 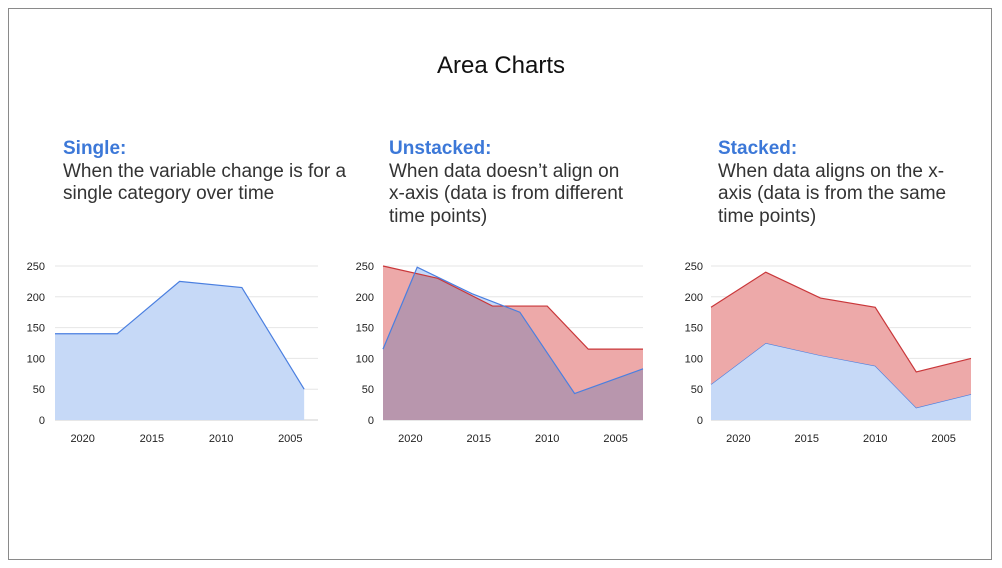 What do you see at coordinates (95, 148) in the screenshot?
I see `single-label: Single:` at bounding box center [95, 148].